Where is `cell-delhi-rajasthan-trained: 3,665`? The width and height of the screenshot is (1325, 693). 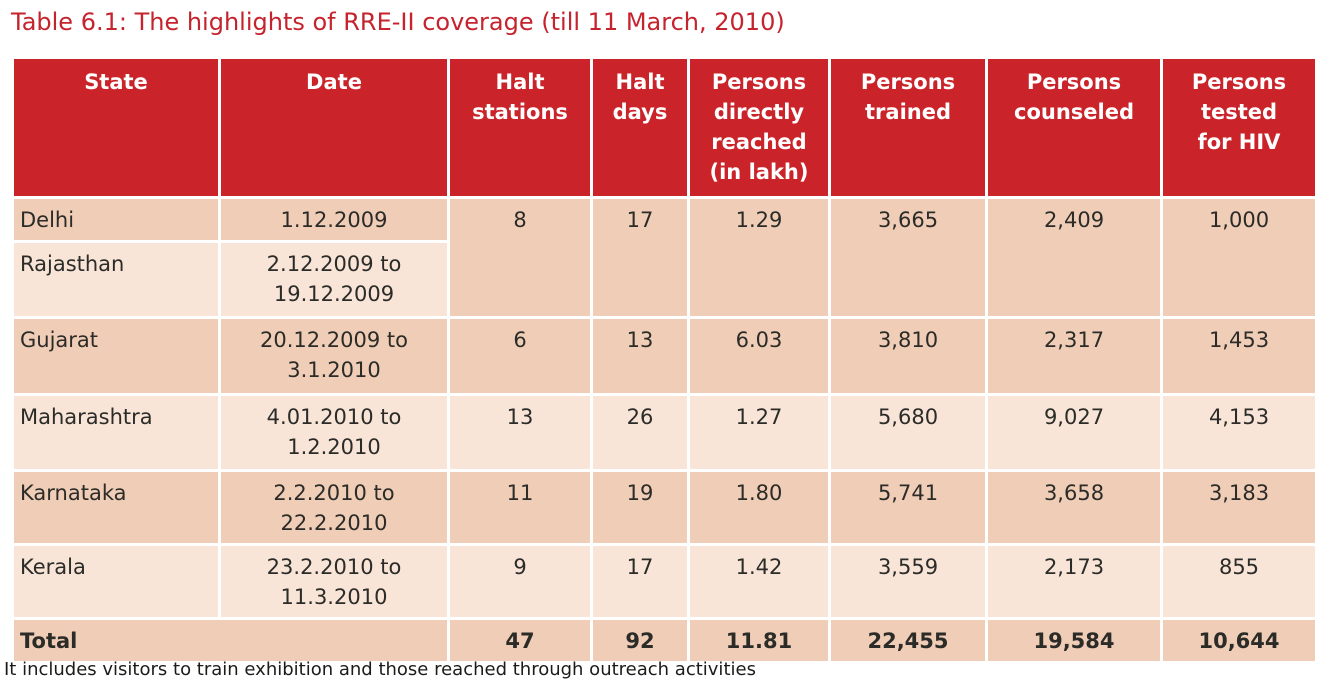 cell-delhi-rajasthan-trained: 3,665 is located at coordinates (908, 257).